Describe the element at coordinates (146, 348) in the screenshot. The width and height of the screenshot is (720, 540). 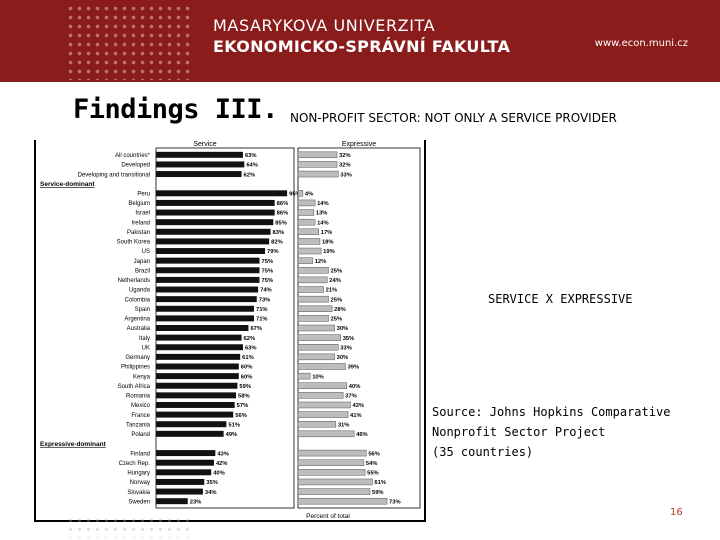
I see `country-label: UK` at that location.